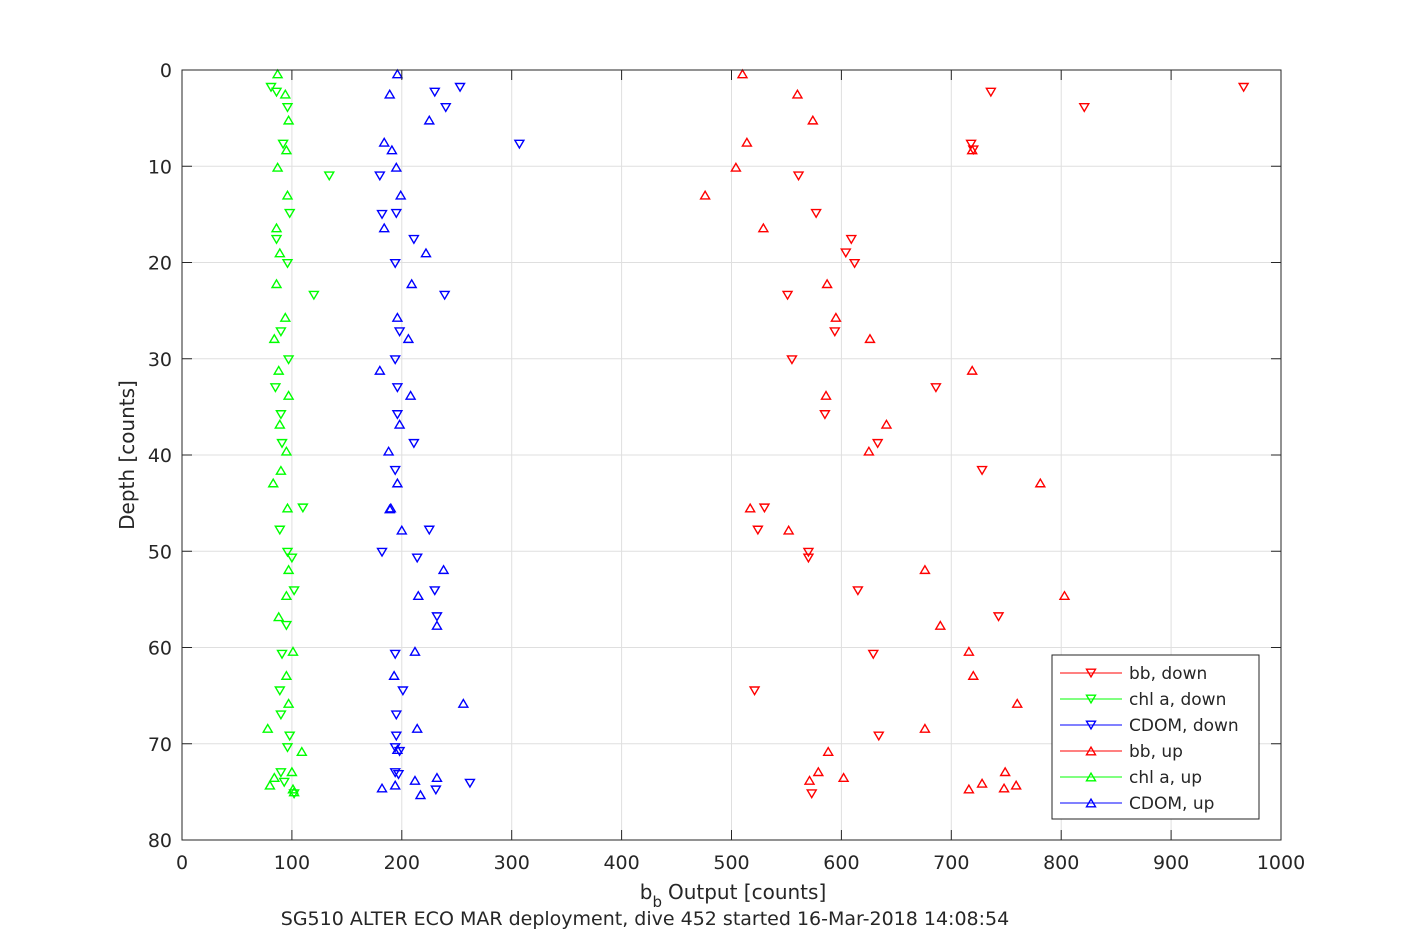 This screenshot has width=1417, height=949. I want to click on x-tick-label: 300, so click(512, 863).